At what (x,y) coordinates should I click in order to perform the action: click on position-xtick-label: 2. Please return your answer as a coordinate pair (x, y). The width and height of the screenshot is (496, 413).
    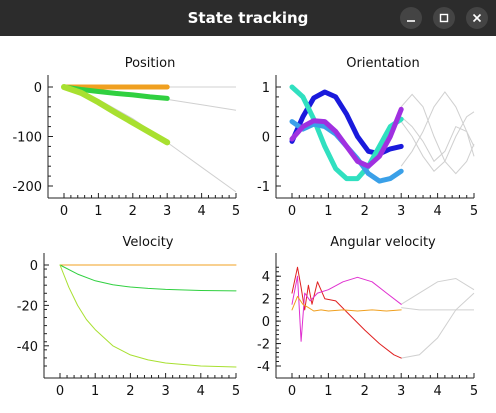
    Looking at the image, I should click on (133, 211).